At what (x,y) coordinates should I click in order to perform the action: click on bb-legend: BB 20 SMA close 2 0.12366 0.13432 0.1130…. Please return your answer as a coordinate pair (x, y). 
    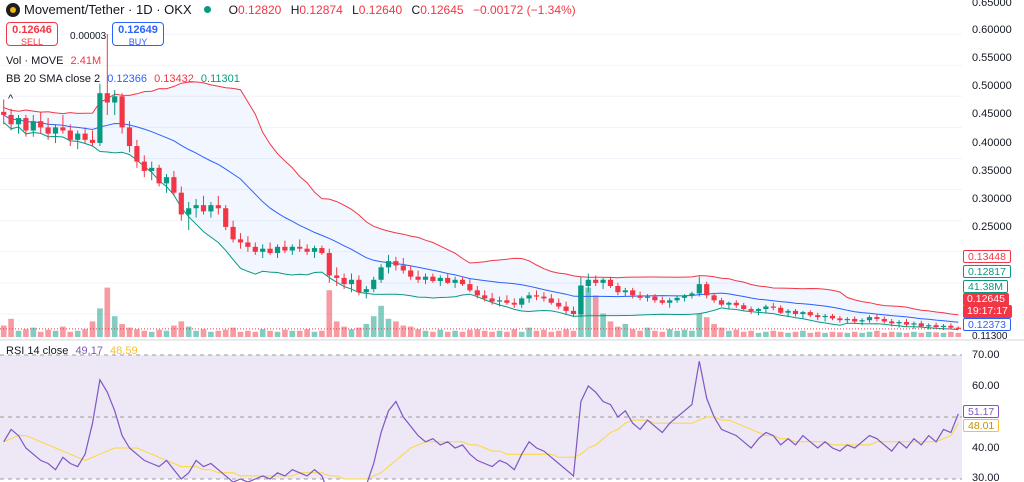
    Looking at the image, I should click on (123, 79).